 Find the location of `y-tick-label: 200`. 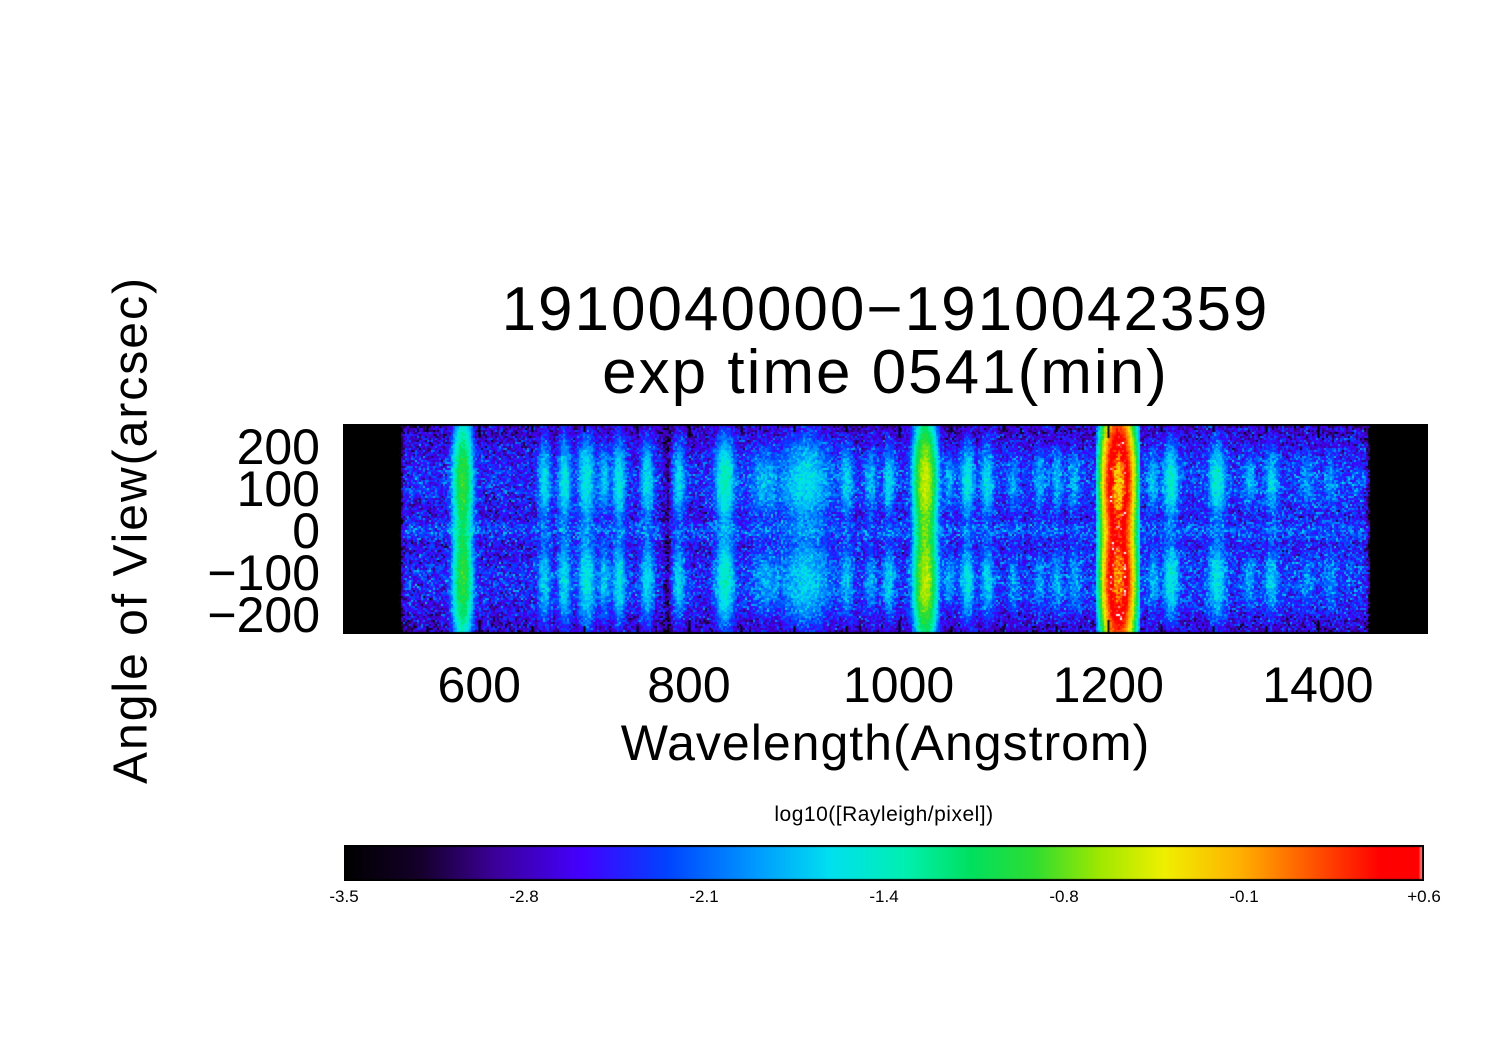

y-tick-label: 200 is located at coordinates (278, 447).